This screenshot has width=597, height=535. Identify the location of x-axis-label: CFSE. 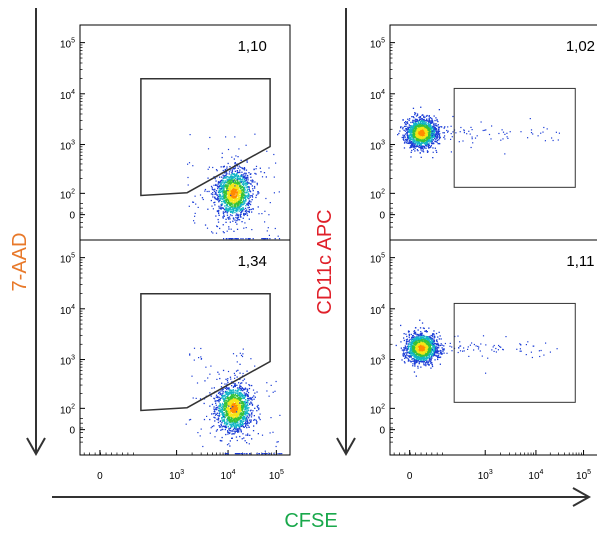
(310, 521).